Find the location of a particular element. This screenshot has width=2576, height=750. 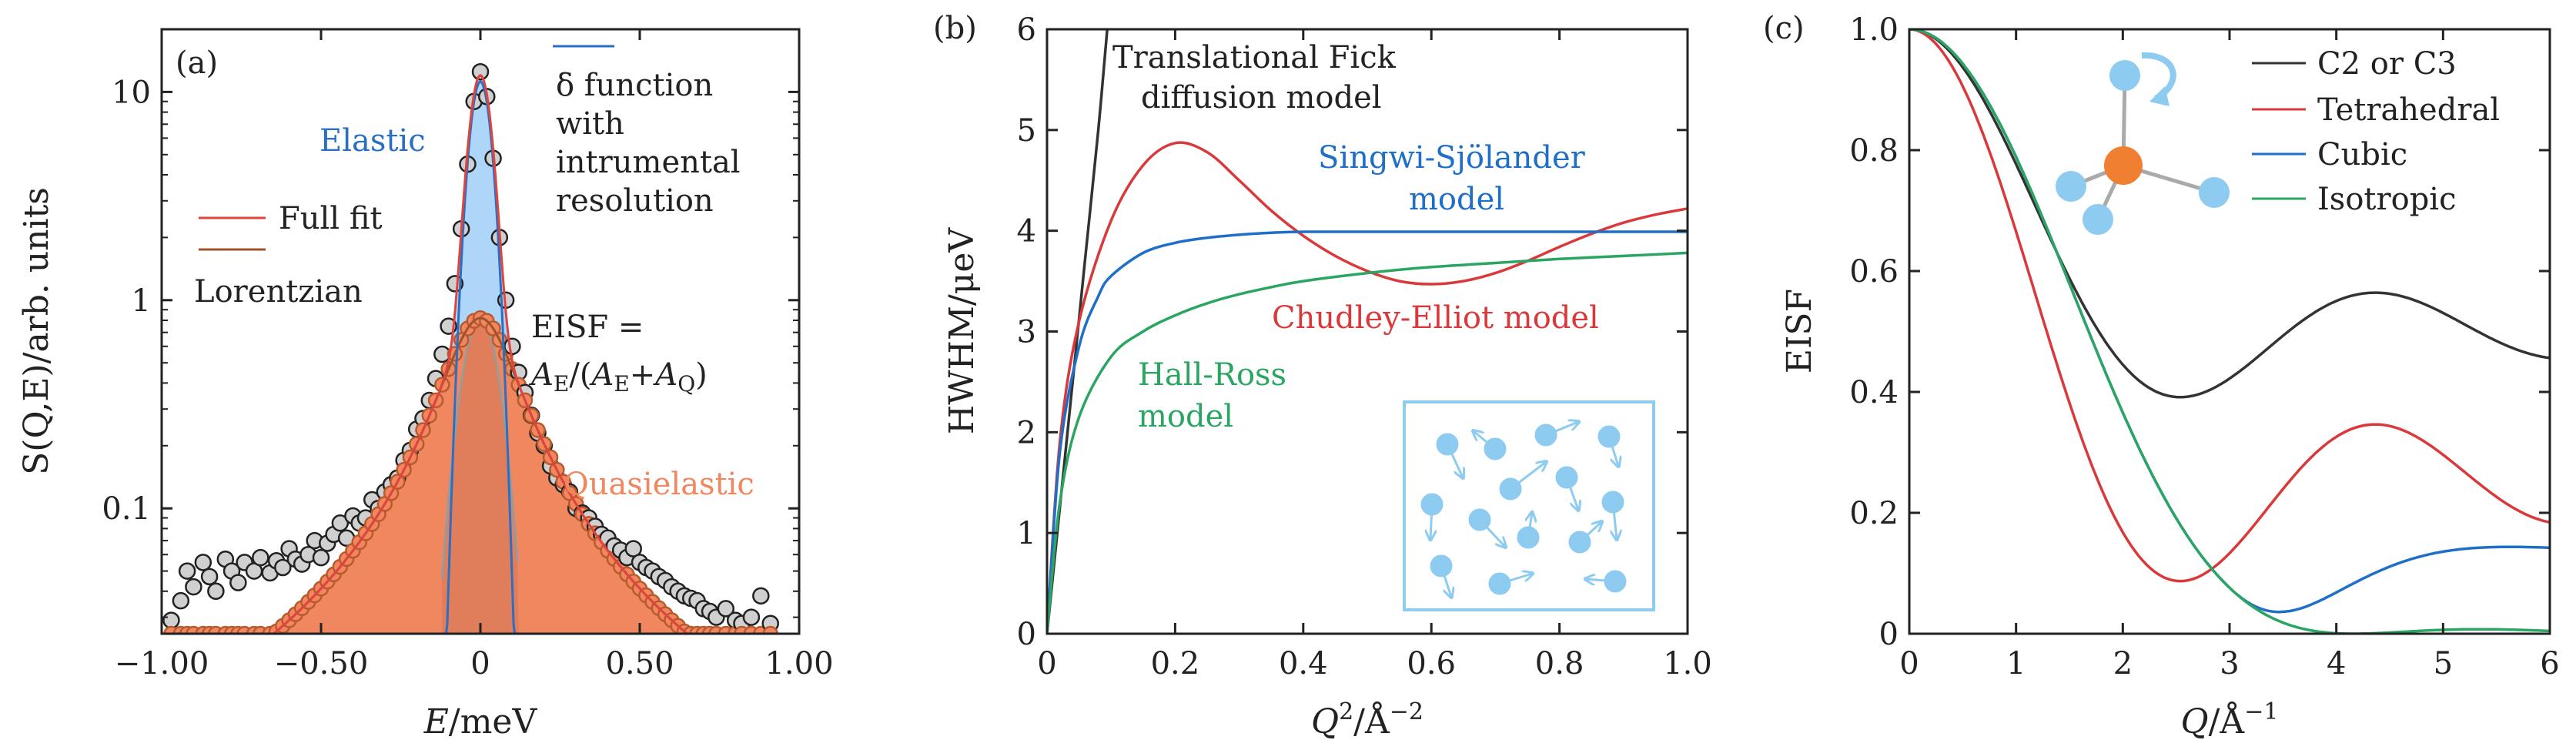

panel-a-label: (a) is located at coordinates (197, 63).